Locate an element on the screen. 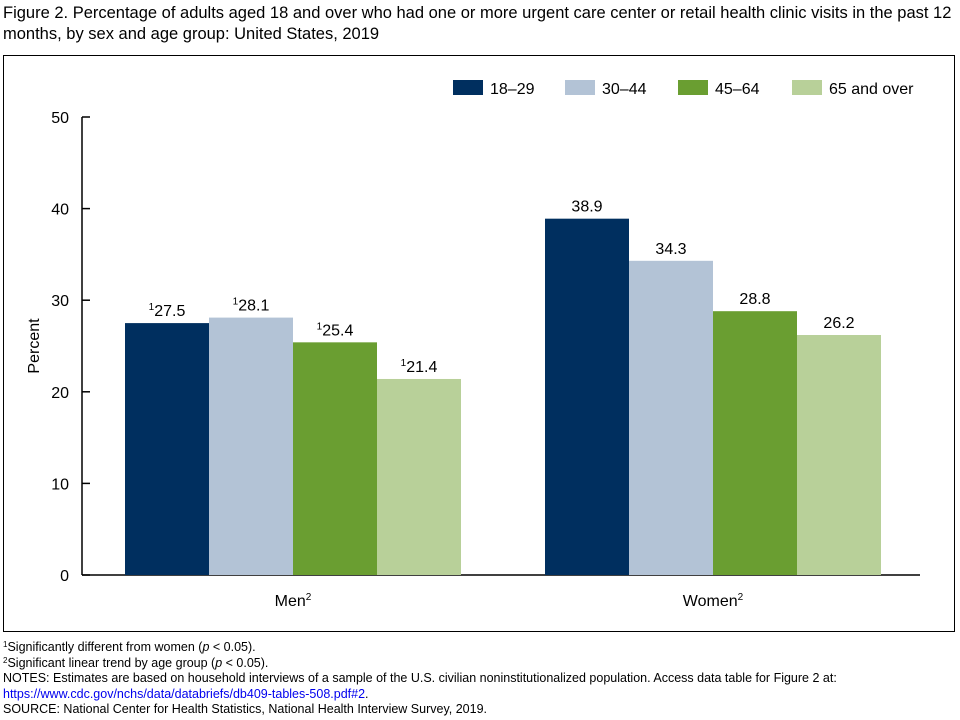 The image size is (960, 720). category-text: Men is located at coordinates (290, 601).